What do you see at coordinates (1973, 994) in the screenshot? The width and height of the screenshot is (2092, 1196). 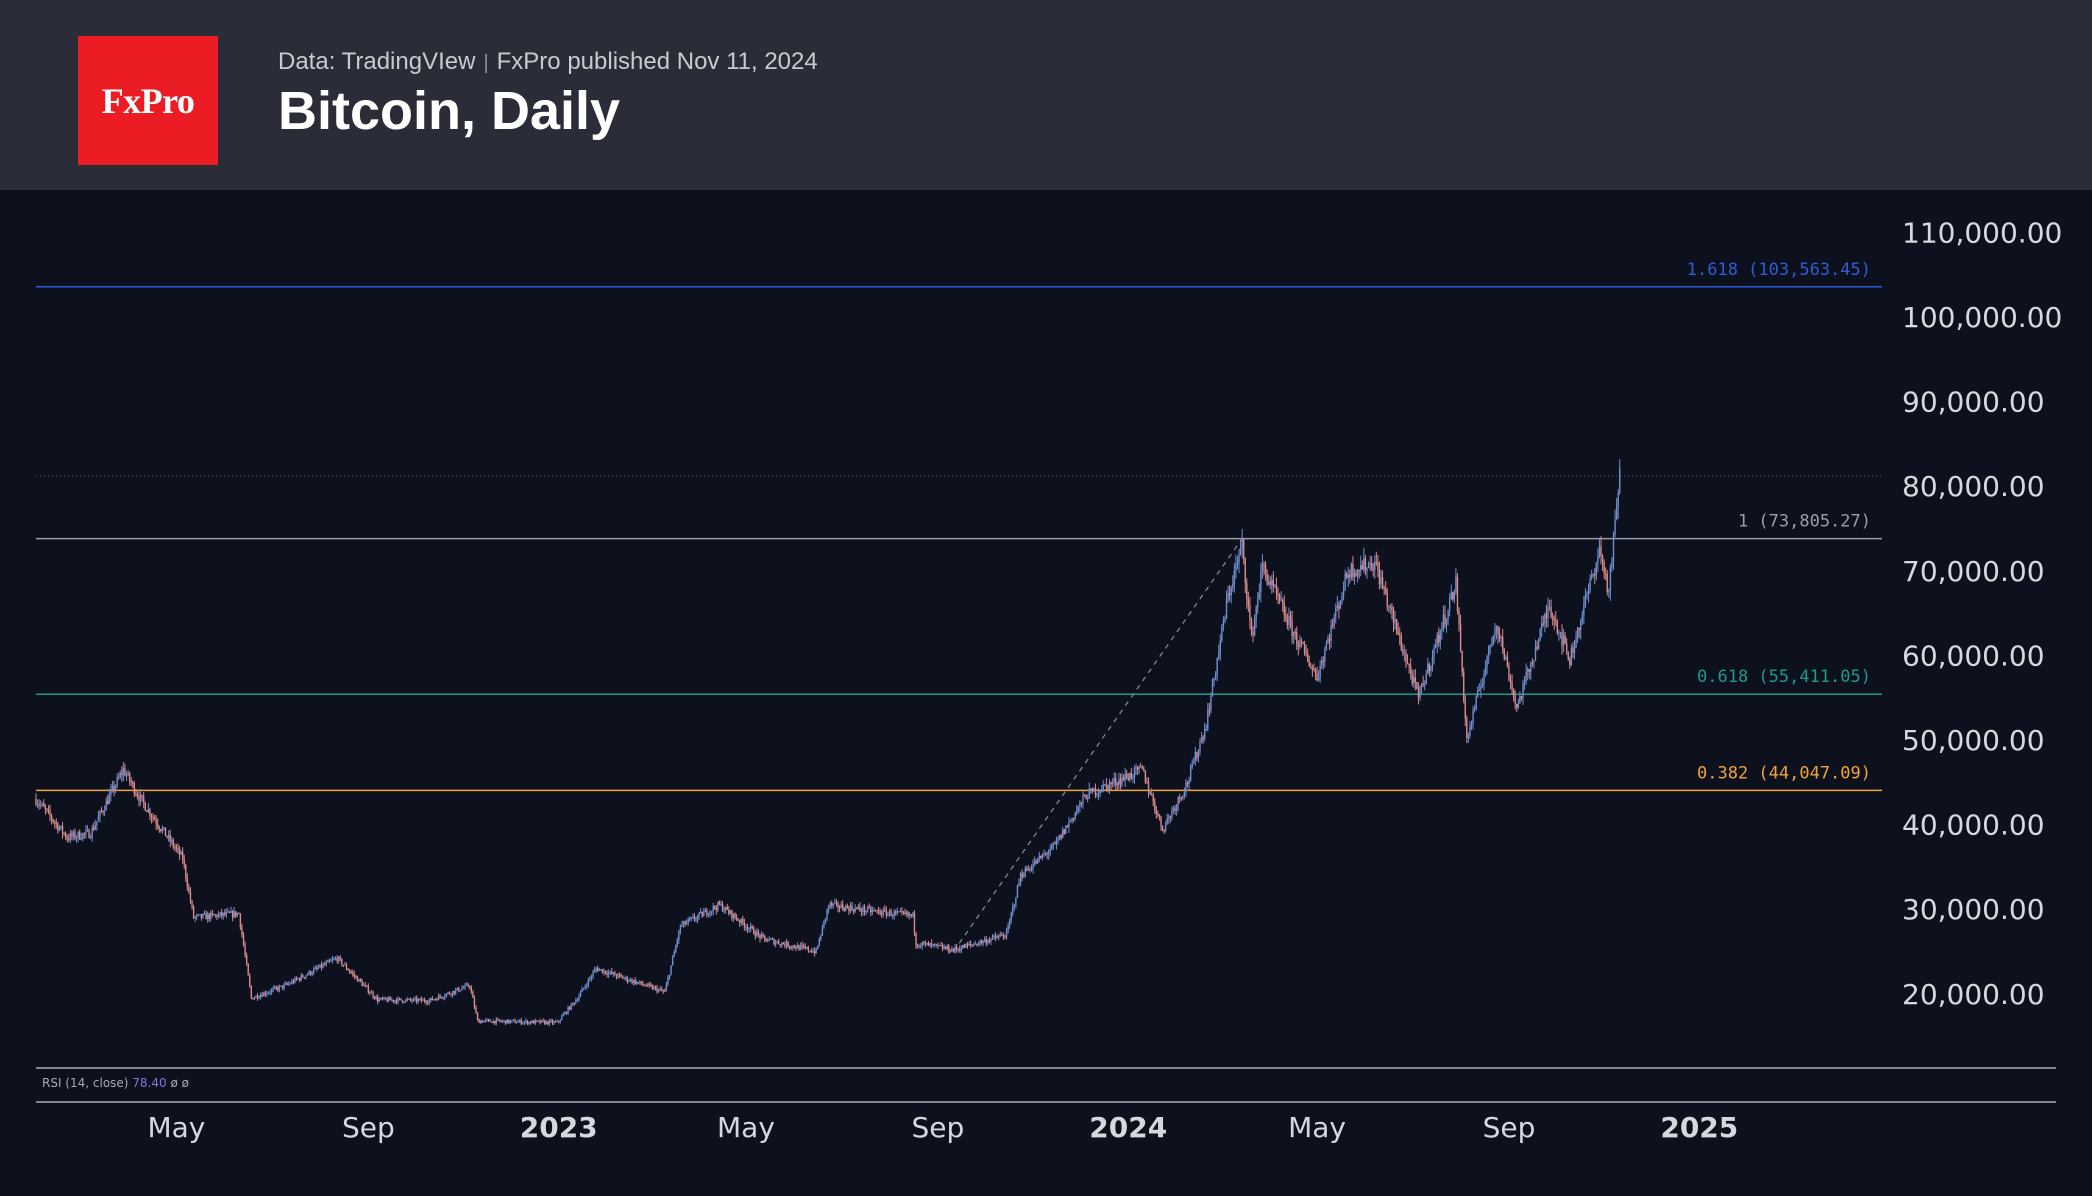 I see `y-tick-label: 20,000.00` at bounding box center [1973, 994].